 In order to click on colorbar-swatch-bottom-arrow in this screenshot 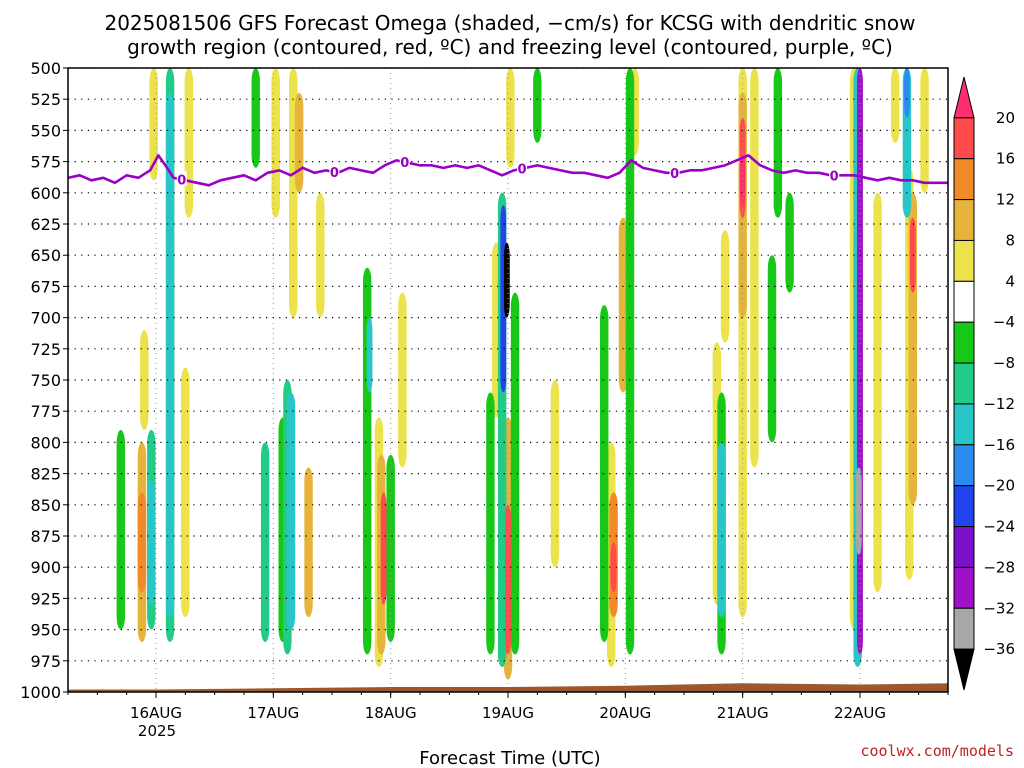, I will do `click(964, 669)`.